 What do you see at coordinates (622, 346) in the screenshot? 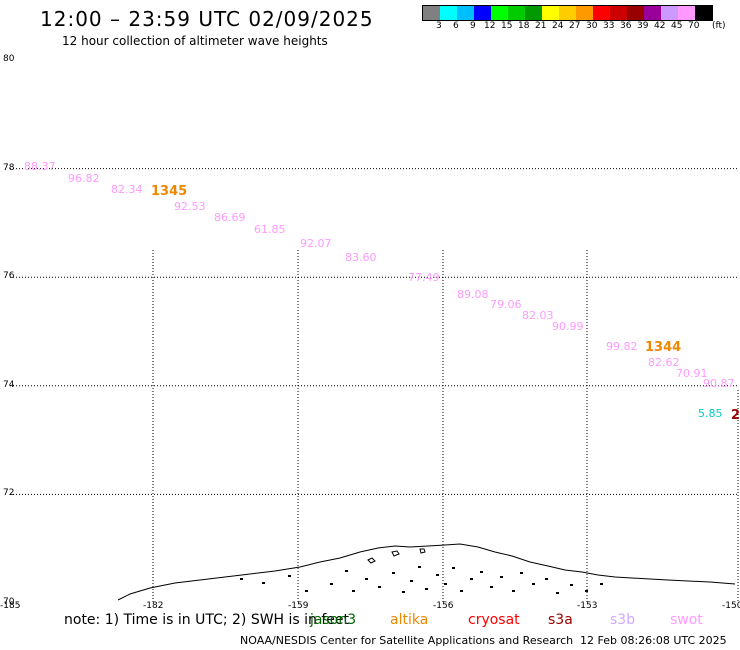
I see `wave-height-value: 99.82` at bounding box center [622, 346].